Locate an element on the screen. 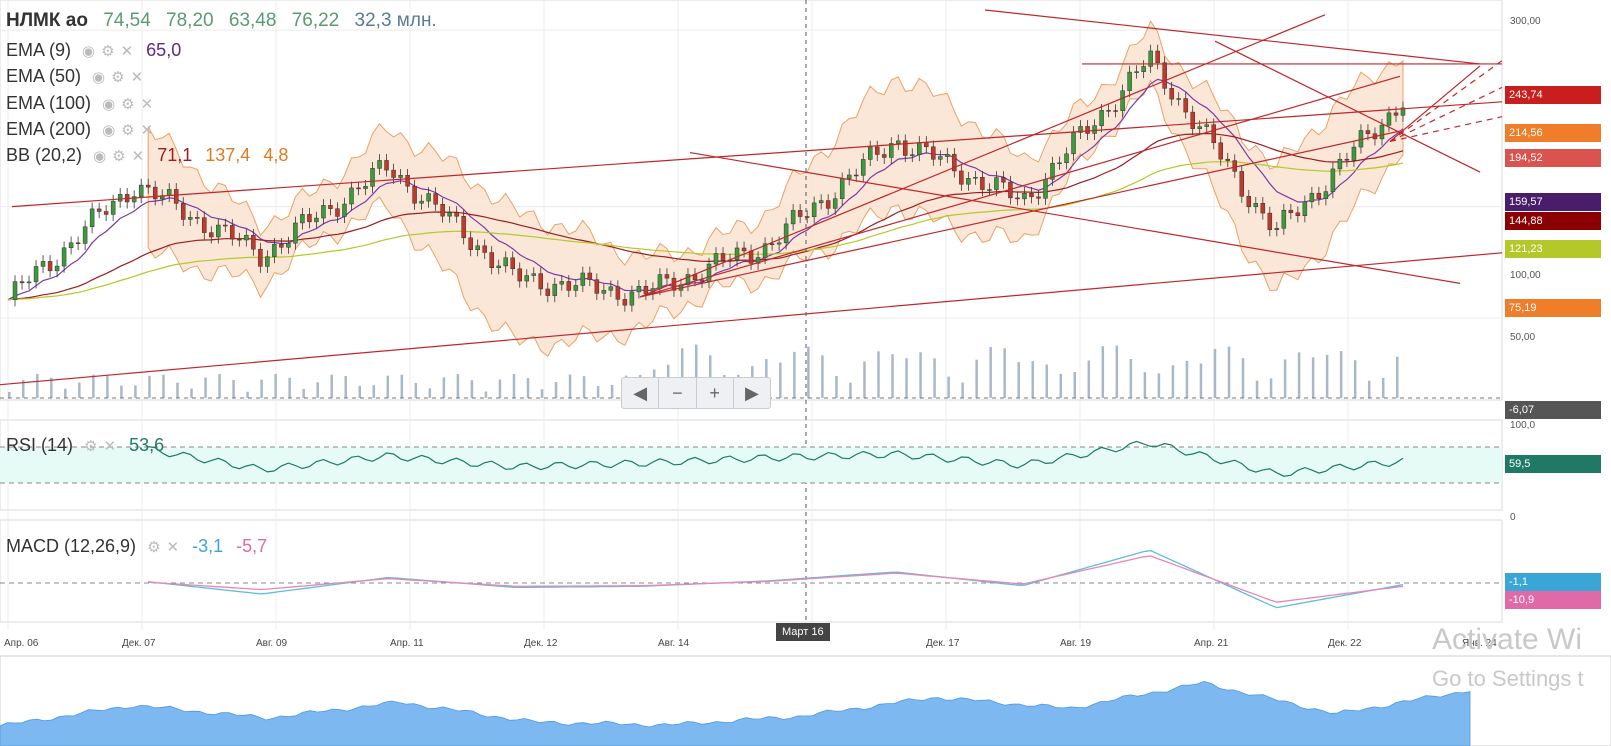 The height and width of the screenshot is (746, 1611). y-tick-label: 300,00 is located at coordinates (1525, 21).